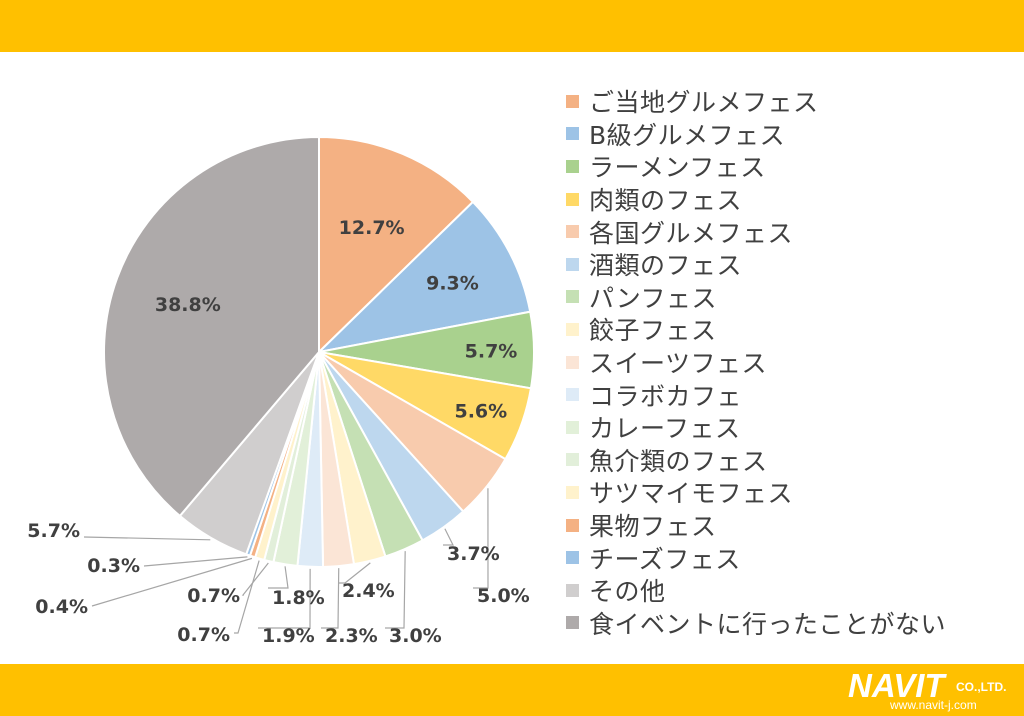 This screenshot has height=716, width=1024. I want to click on logo-url: www.navit-j.com, so click(933, 705).